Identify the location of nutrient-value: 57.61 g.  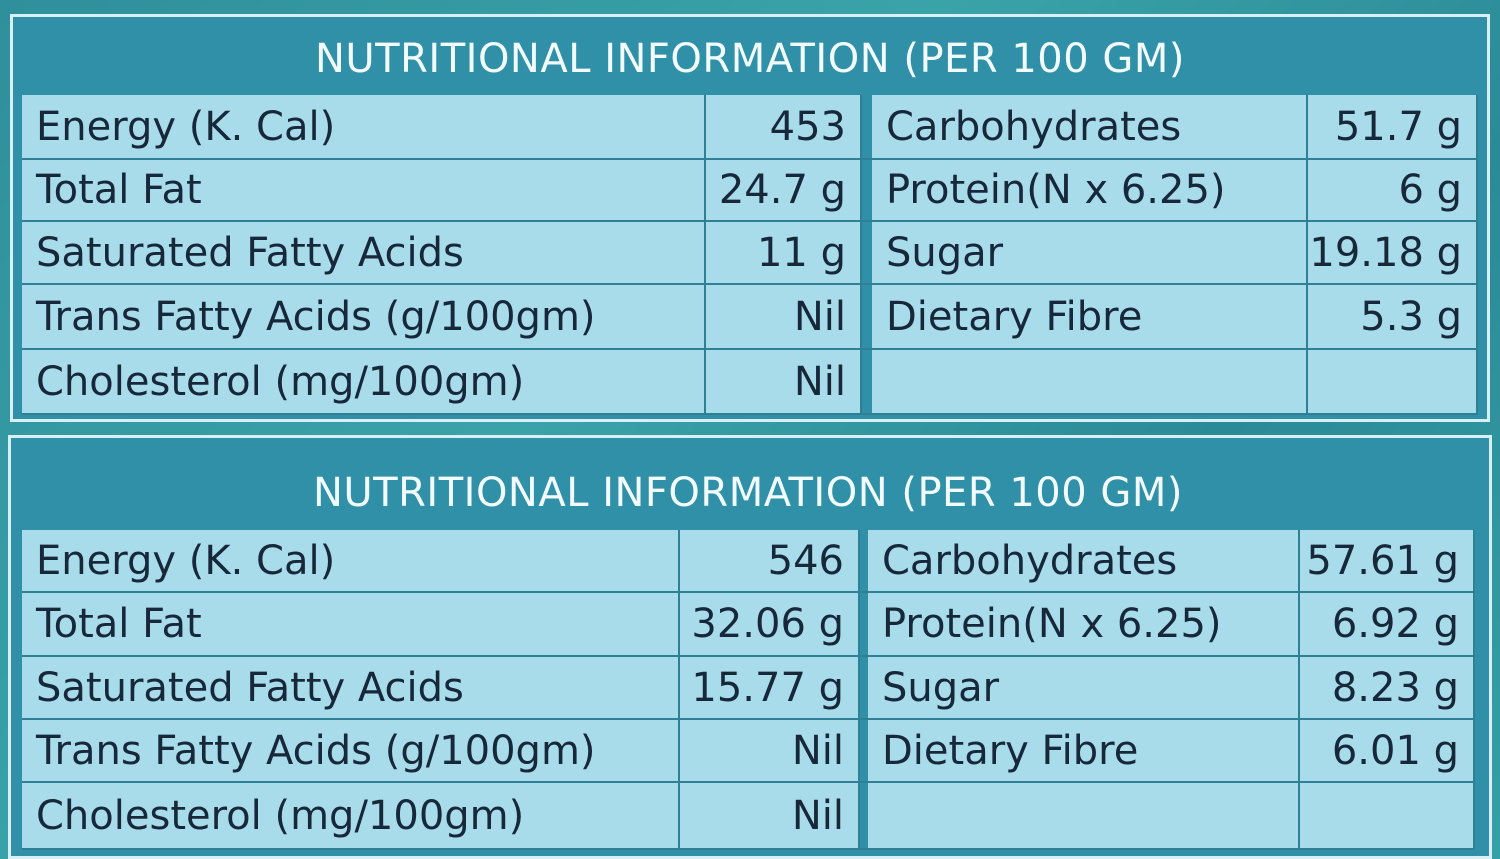
(1387, 561).